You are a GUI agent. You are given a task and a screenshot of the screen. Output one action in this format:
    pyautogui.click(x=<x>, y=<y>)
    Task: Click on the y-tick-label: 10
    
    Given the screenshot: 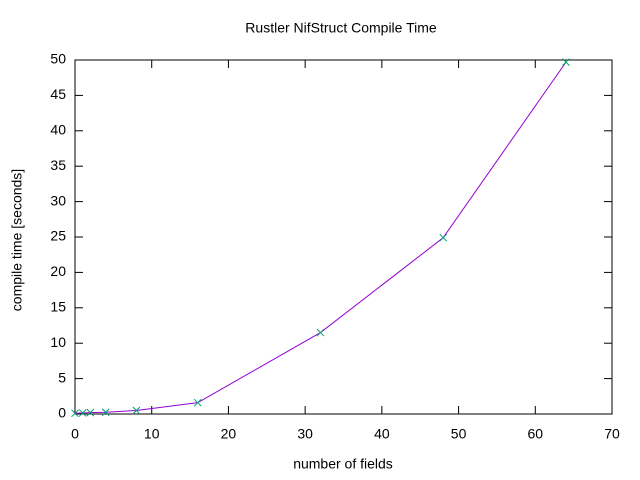 What is the action you would take?
    pyautogui.click(x=58, y=342)
    